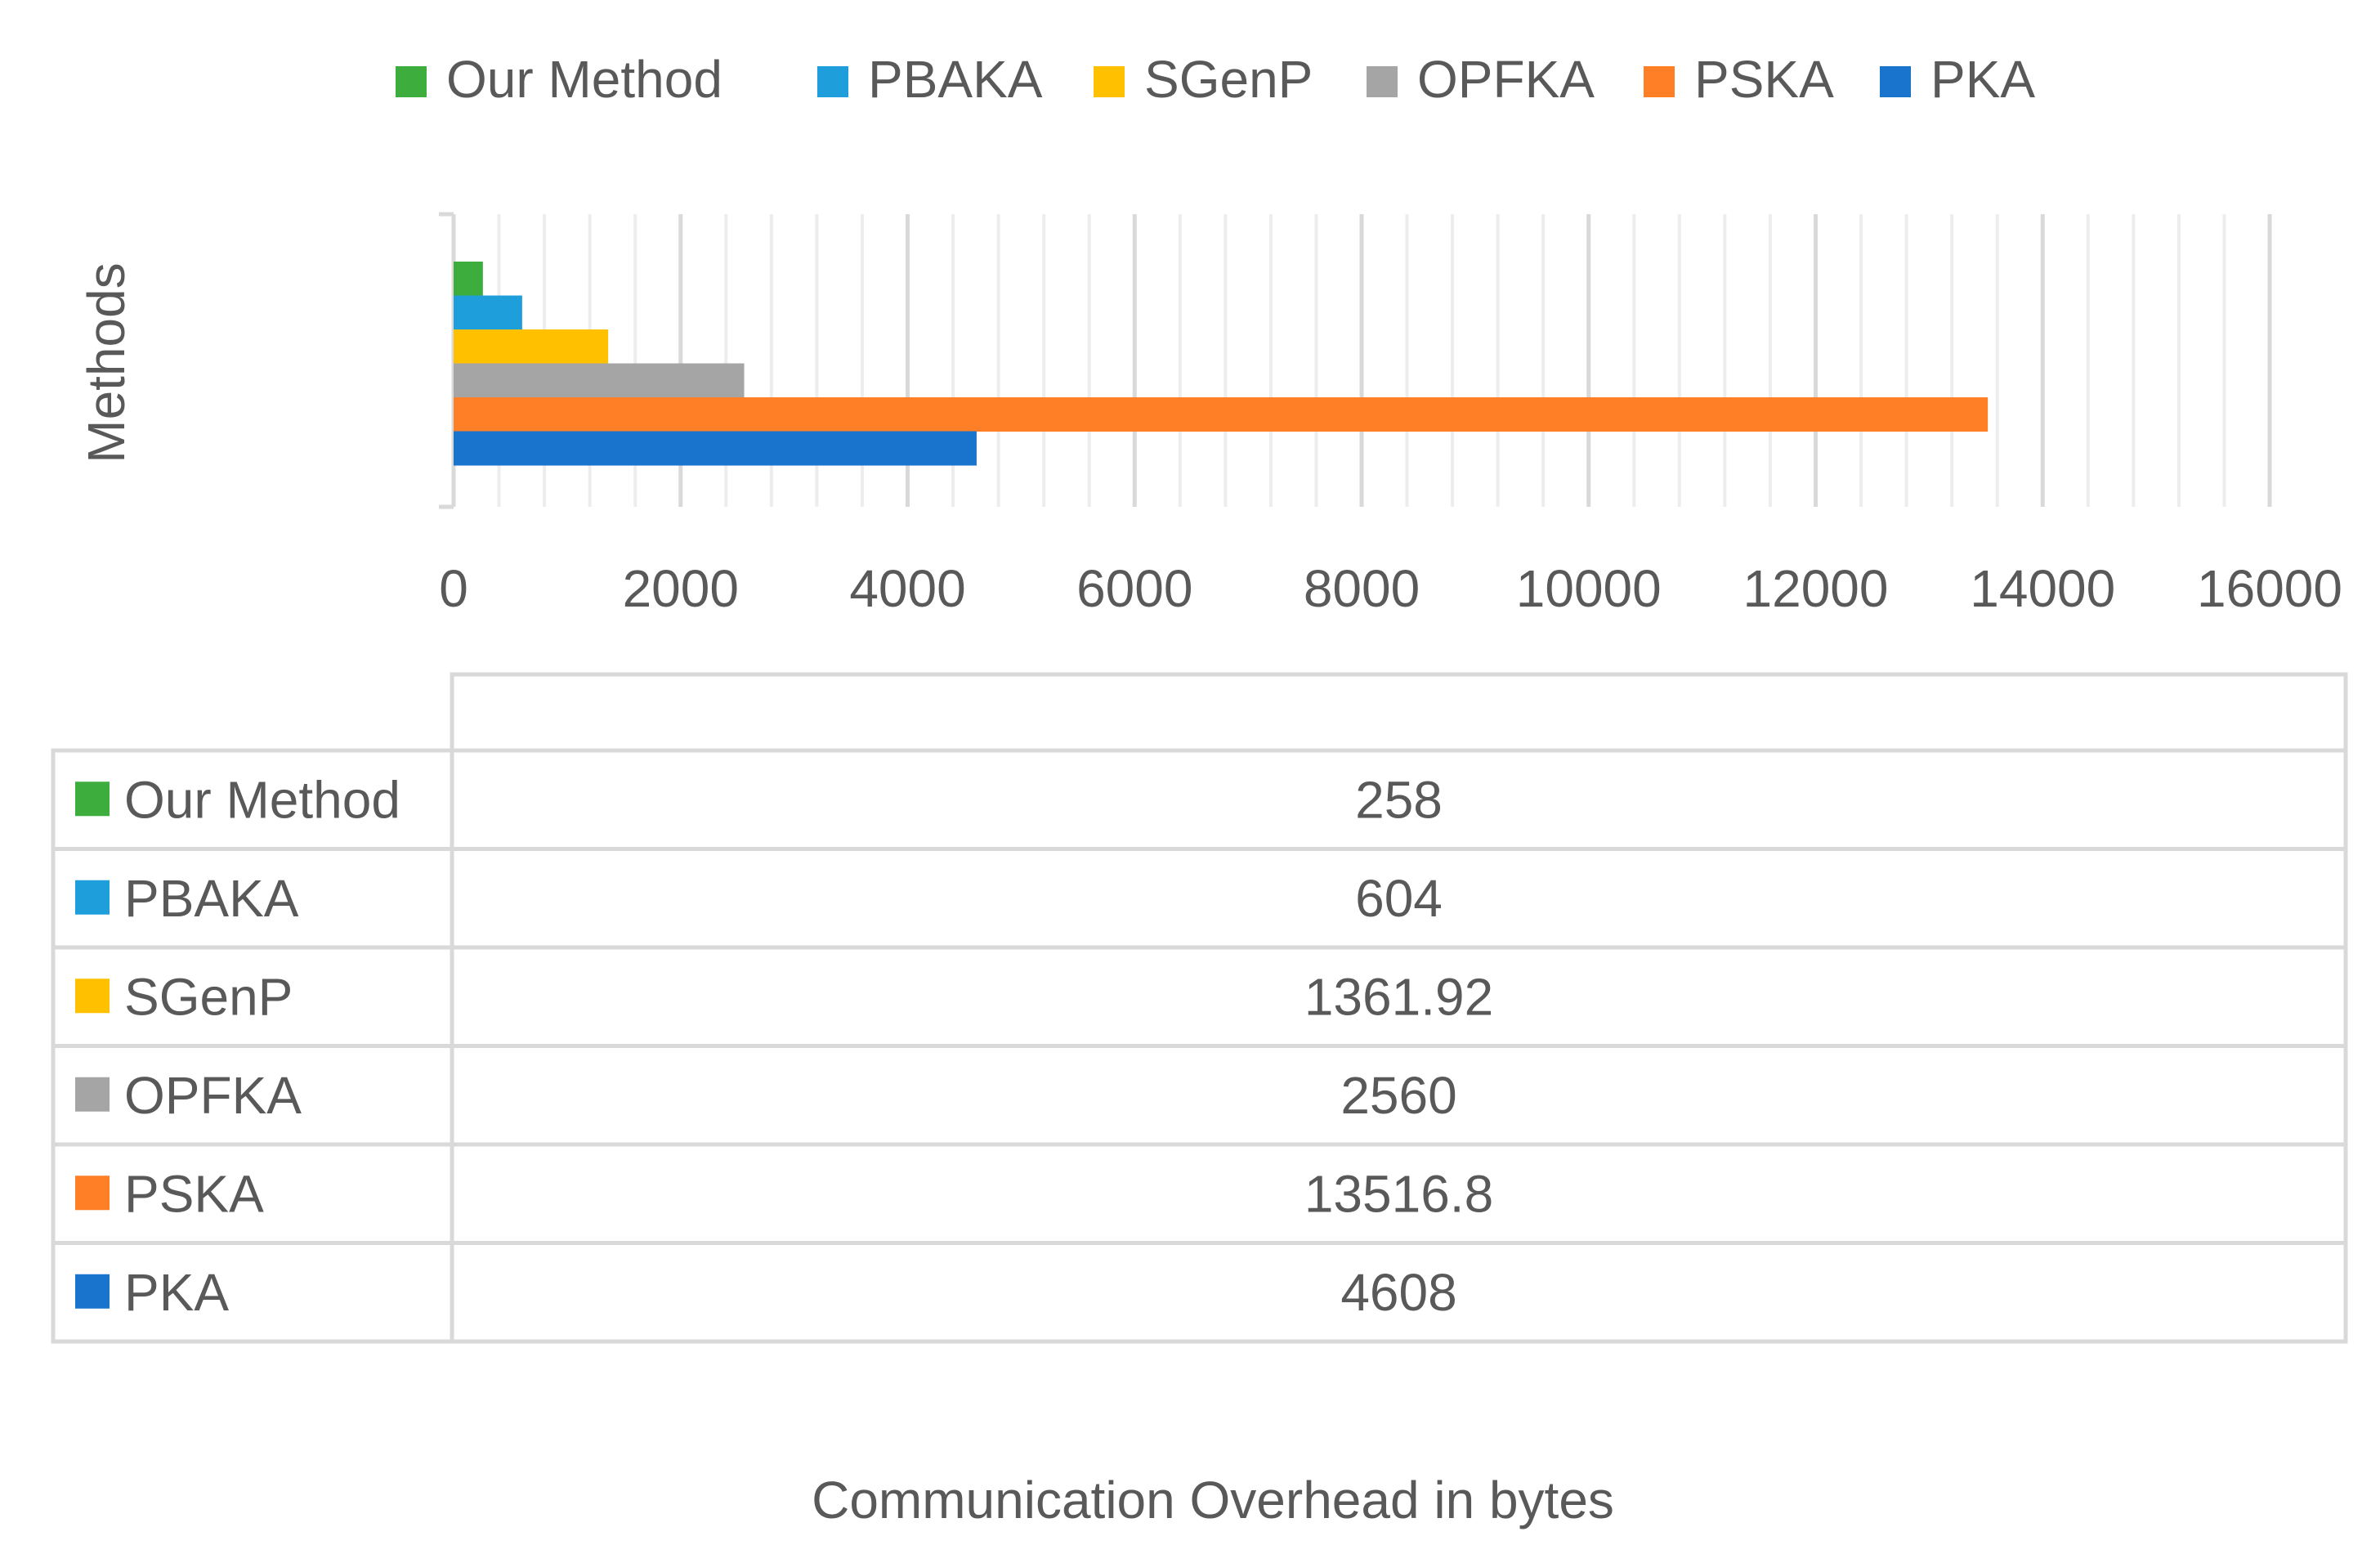 This screenshot has height=1563, width=2380. I want to click on table-header-cell, so click(1399, 712).